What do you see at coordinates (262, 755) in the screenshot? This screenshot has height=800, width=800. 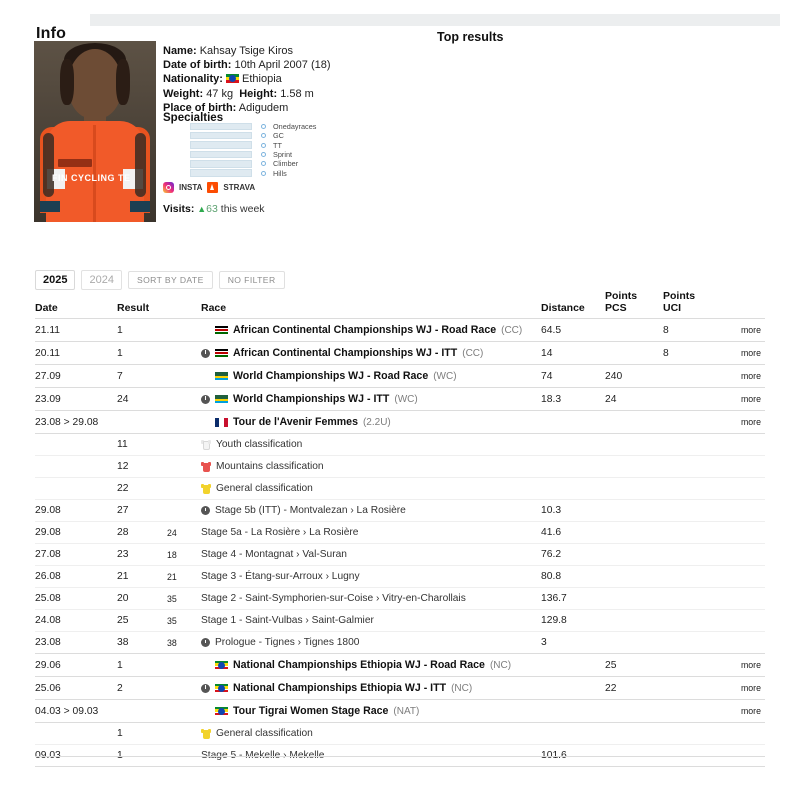 I see `race-name: Stage 5 - Mekelle › Mekelle` at bounding box center [262, 755].